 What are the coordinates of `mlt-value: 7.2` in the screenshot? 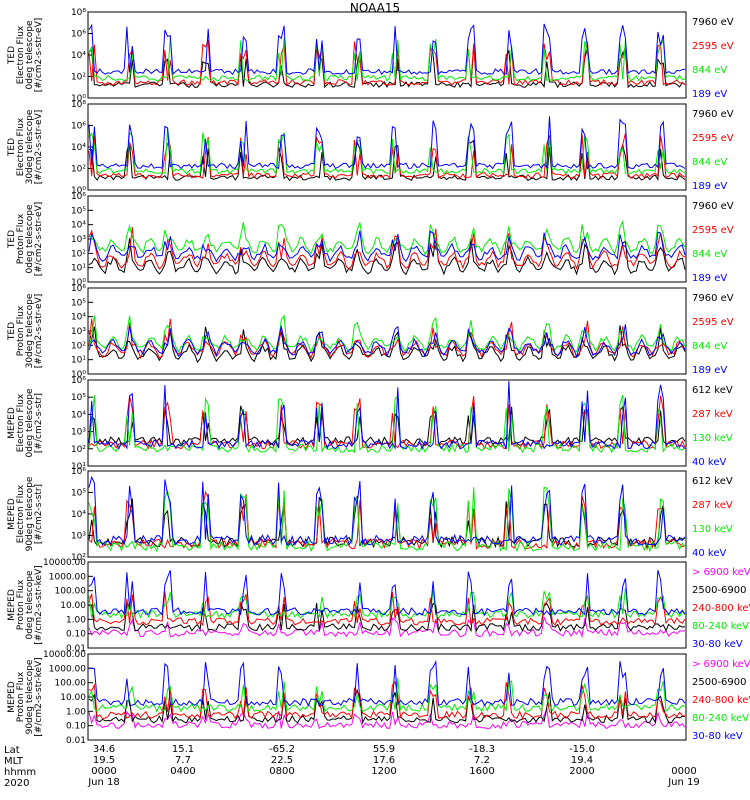 It's located at (482, 760).